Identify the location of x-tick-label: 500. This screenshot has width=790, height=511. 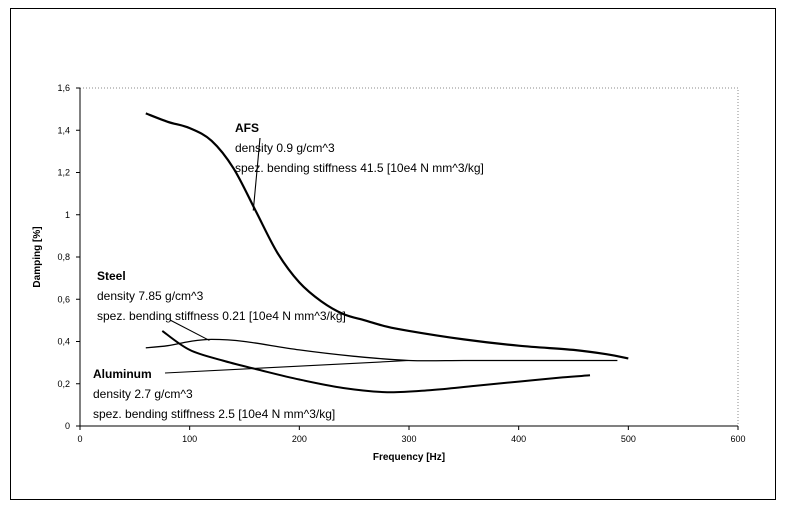
(628, 439).